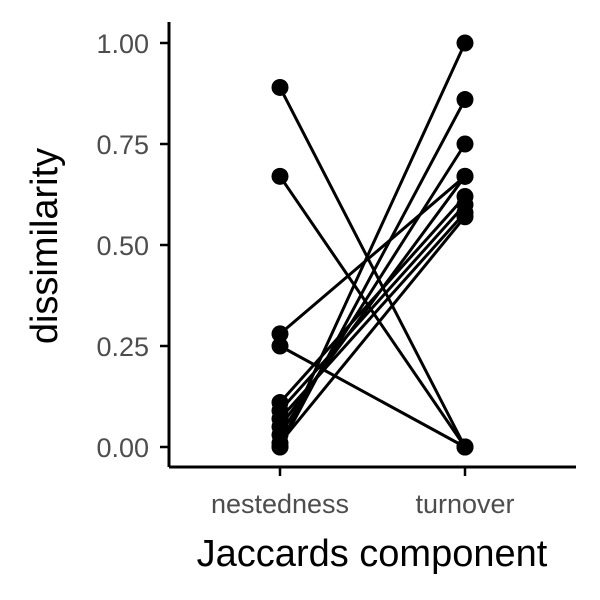  I want to click on y-ticks: 0.00 0.25 0.50 0.75 1.00, so click(132, 246).